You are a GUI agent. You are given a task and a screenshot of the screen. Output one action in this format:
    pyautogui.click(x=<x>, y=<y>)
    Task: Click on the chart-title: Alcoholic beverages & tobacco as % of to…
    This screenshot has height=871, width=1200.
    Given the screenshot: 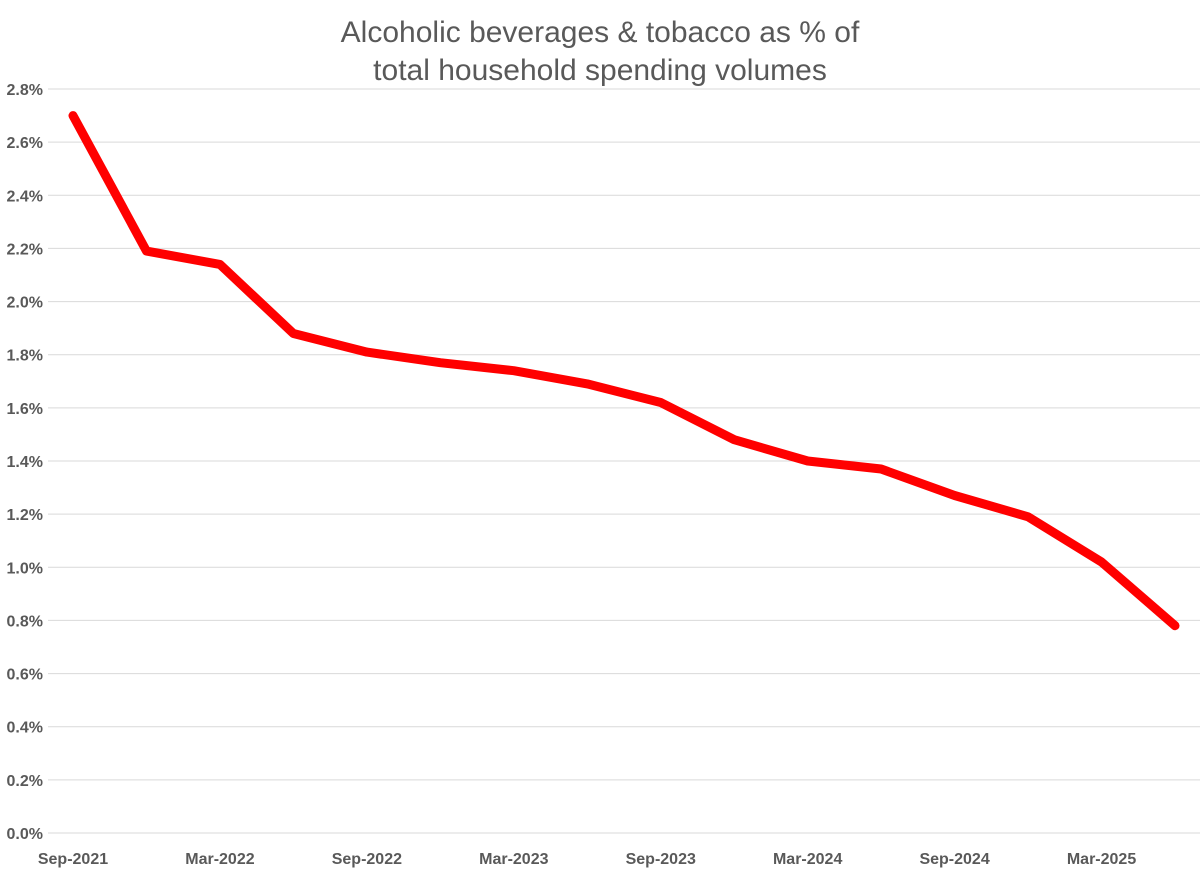 What is the action you would take?
    pyautogui.click(x=600, y=52)
    